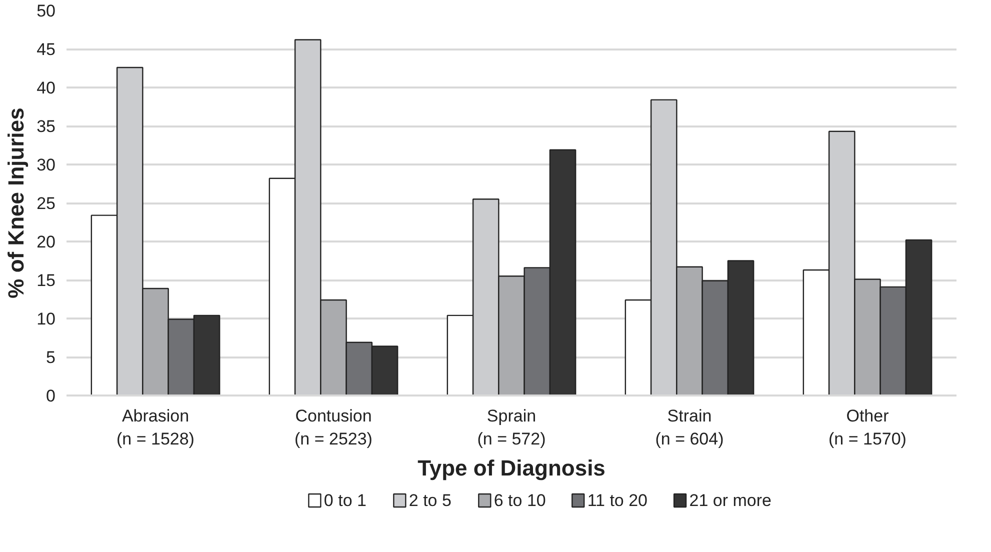 The width and height of the screenshot is (991, 552). I want to click on x-tick-label: Strain (n = 604), so click(689, 427).